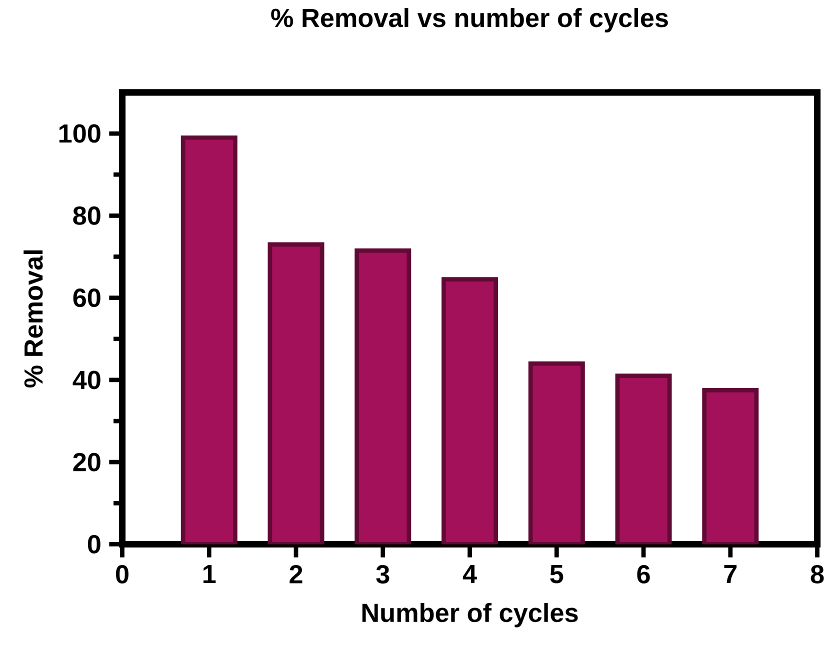  What do you see at coordinates (383, 574) in the screenshot?
I see `x-tick-label: 3` at bounding box center [383, 574].